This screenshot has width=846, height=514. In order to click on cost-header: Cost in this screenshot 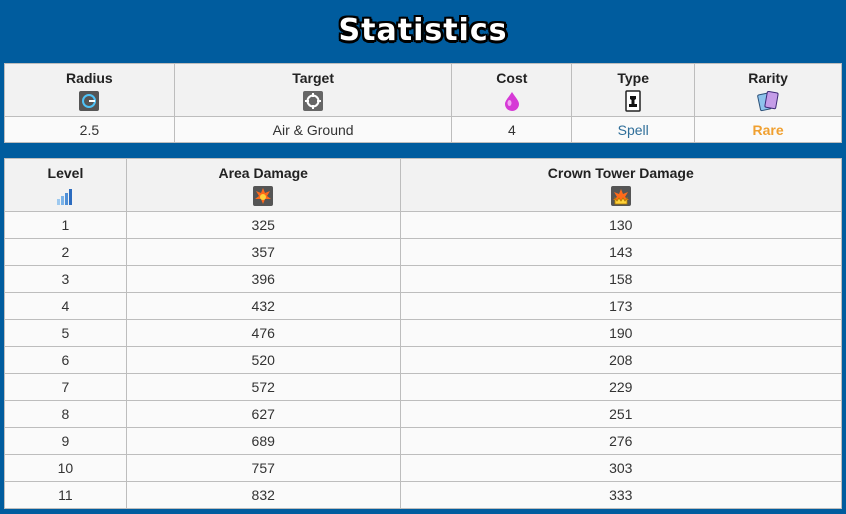, I will do `click(512, 90)`.